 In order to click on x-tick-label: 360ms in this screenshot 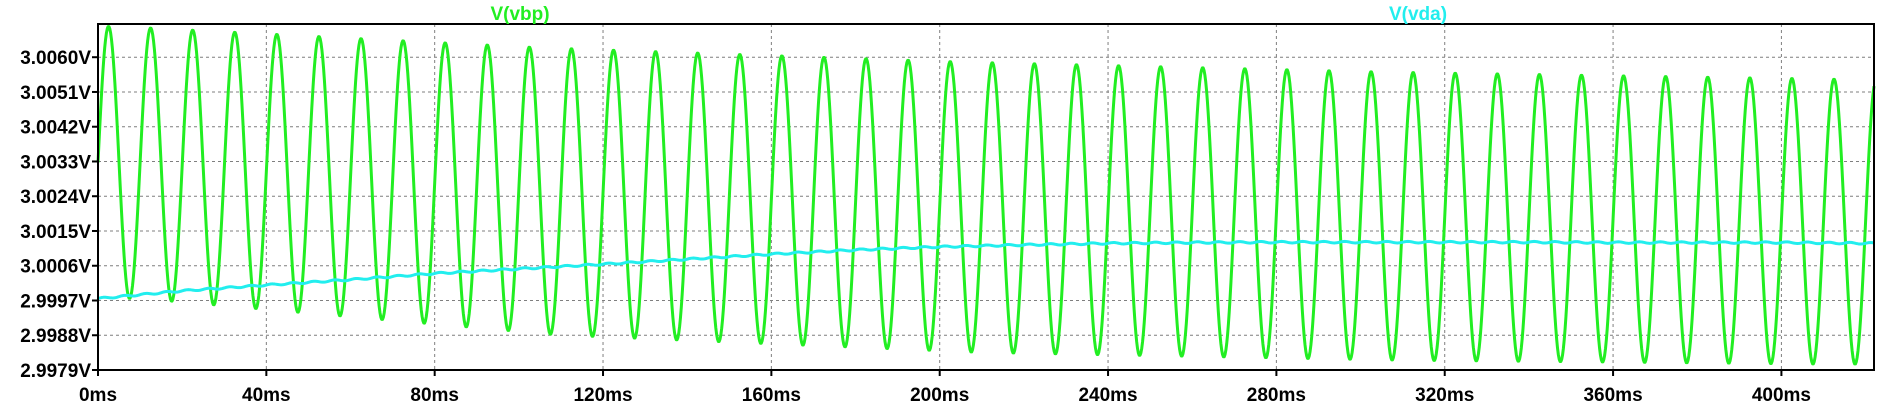, I will do `click(1612, 395)`.